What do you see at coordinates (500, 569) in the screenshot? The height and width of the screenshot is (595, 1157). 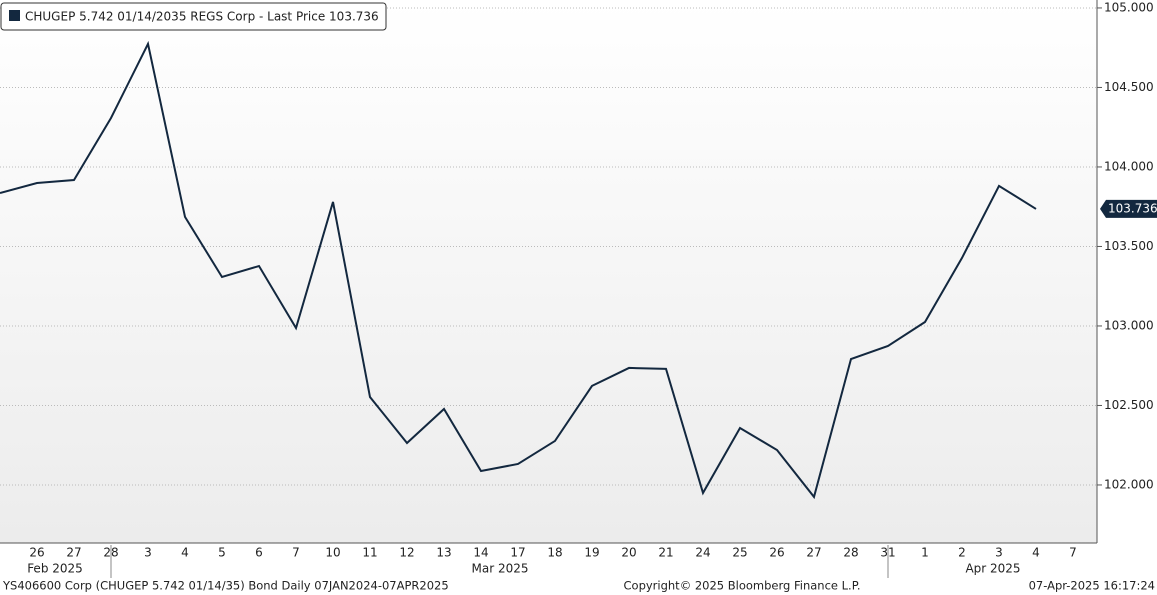 I see `month-label: Mar 2025` at bounding box center [500, 569].